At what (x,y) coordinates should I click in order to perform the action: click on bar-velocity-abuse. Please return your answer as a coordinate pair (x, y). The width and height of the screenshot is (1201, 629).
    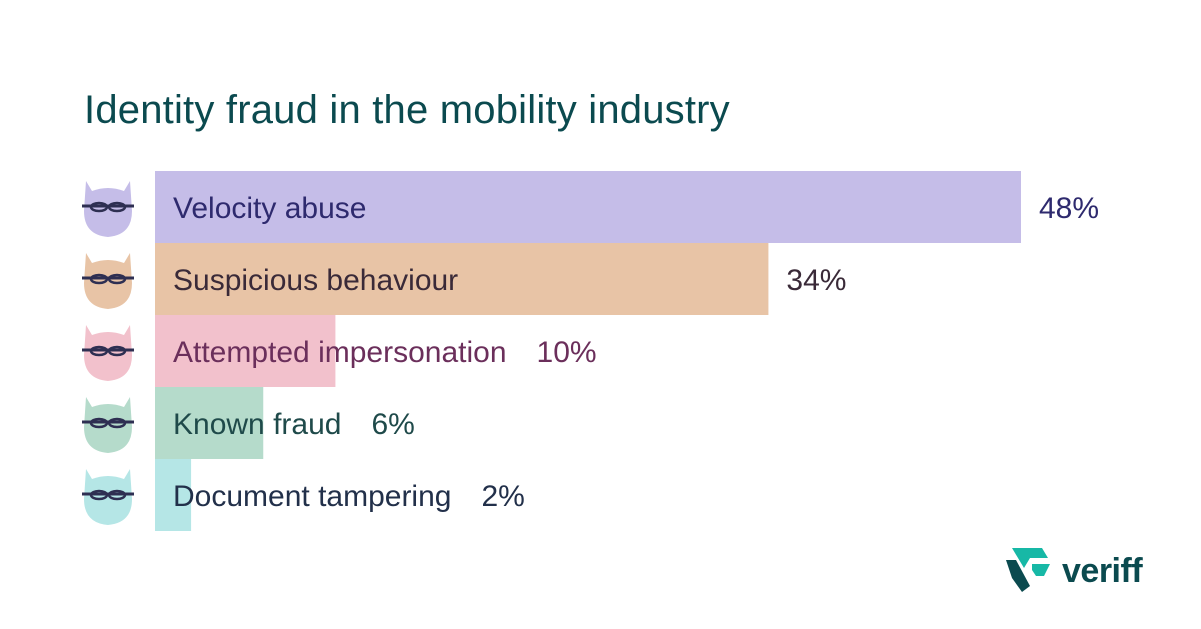
    Looking at the image, I should click on (588, 207).